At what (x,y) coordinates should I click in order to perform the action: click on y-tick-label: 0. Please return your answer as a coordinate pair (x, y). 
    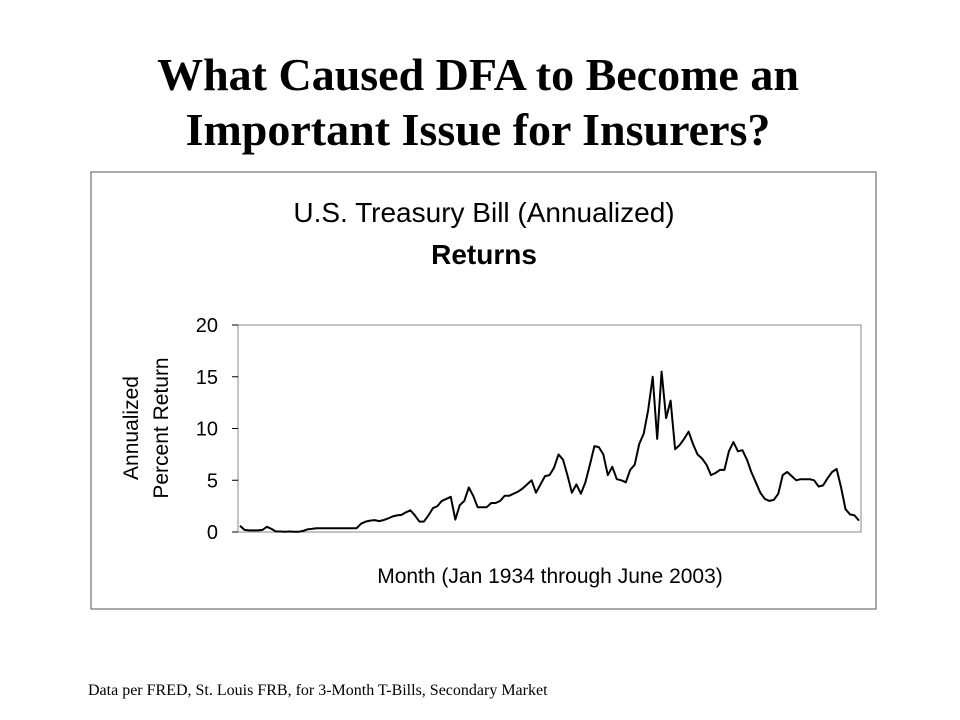
    Looking at the image, I should click on (212, 533).